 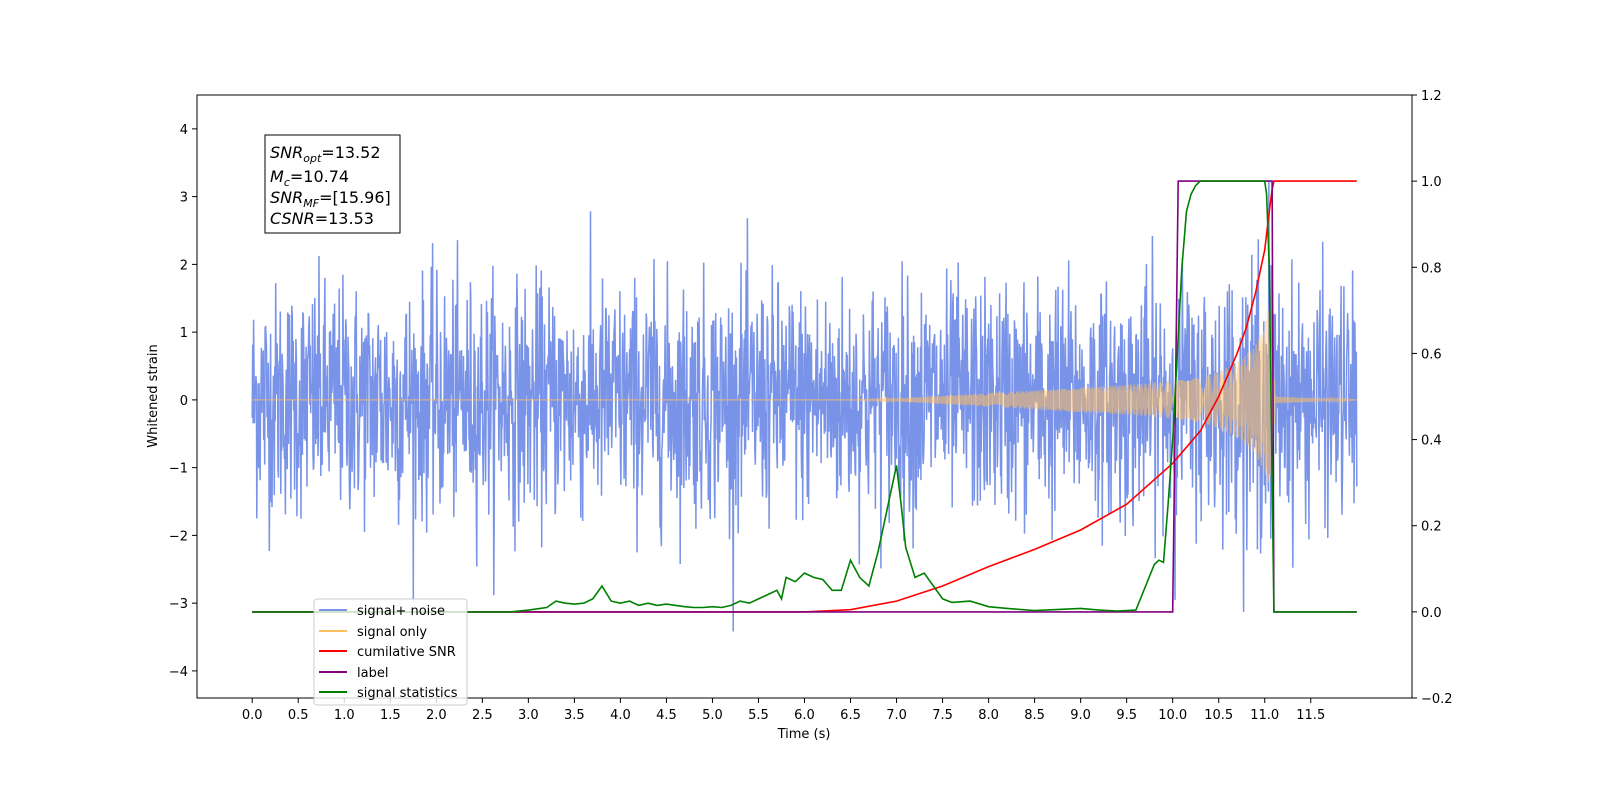 I want to click on y2-tick-label: 1.0, so click(x=1431, y=182).